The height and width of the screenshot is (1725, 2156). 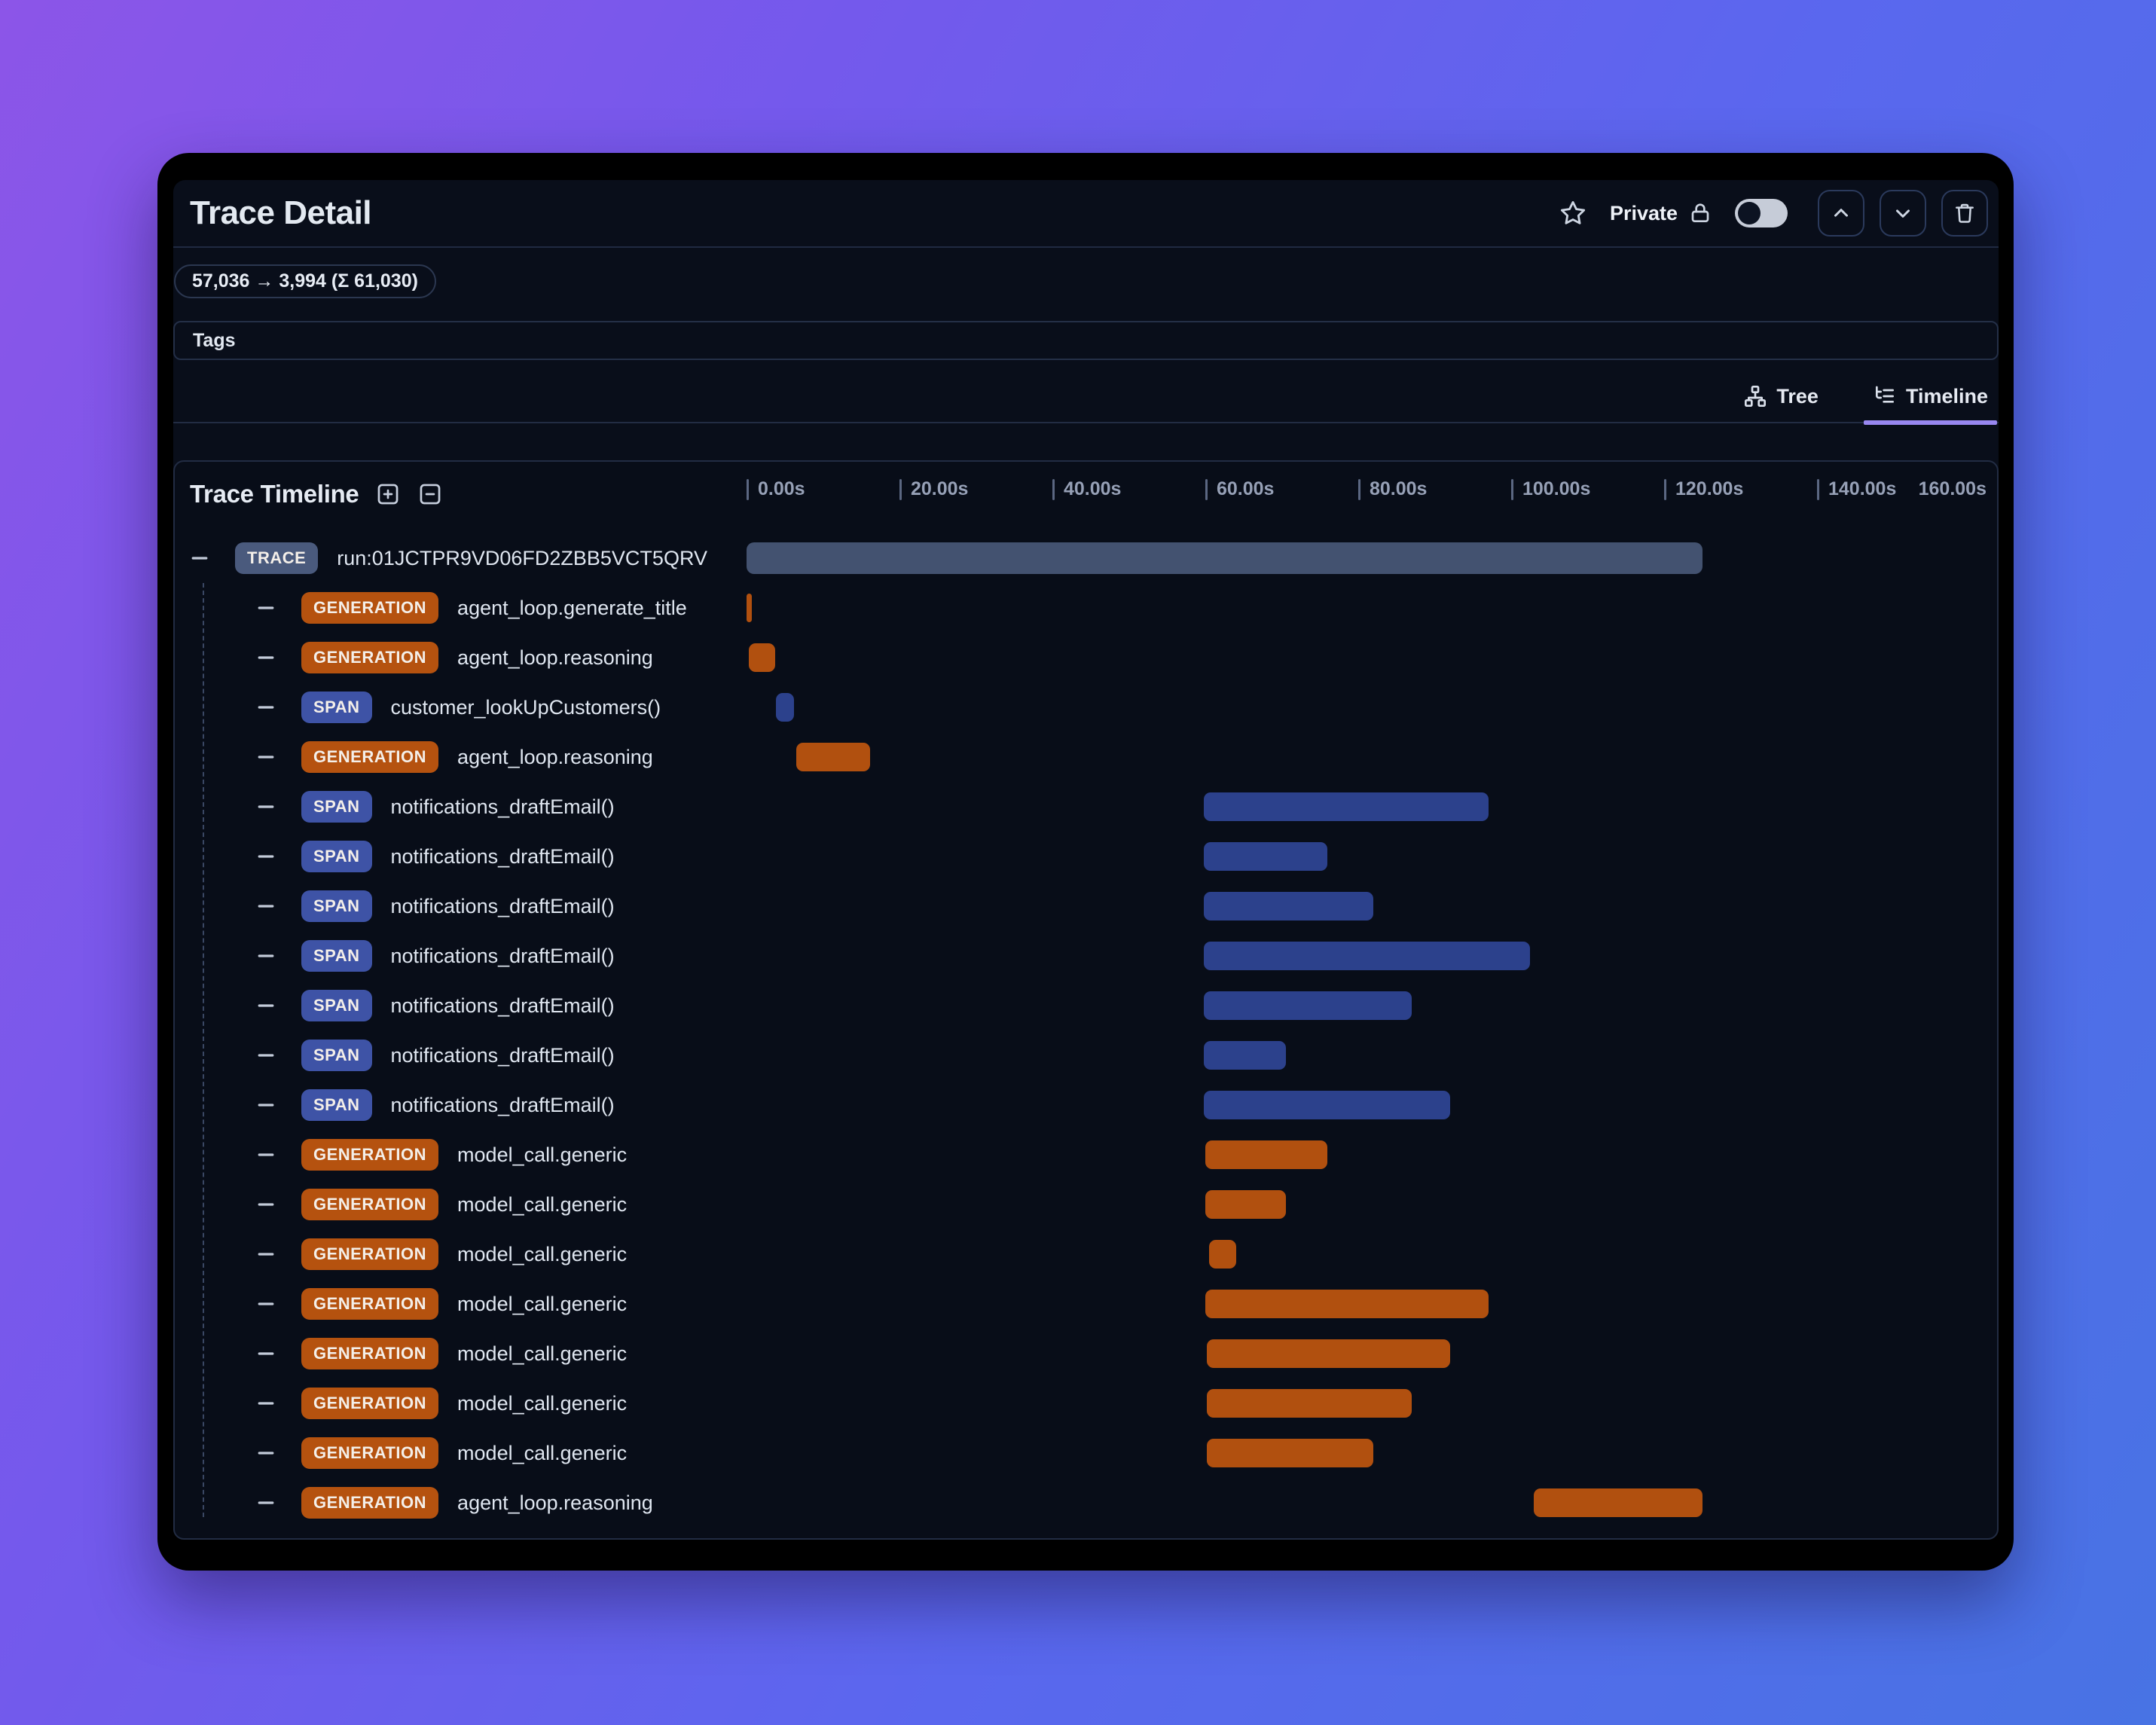 I want to click on observation-name: notifications_draftEmail(), so click(x=502, y=856).